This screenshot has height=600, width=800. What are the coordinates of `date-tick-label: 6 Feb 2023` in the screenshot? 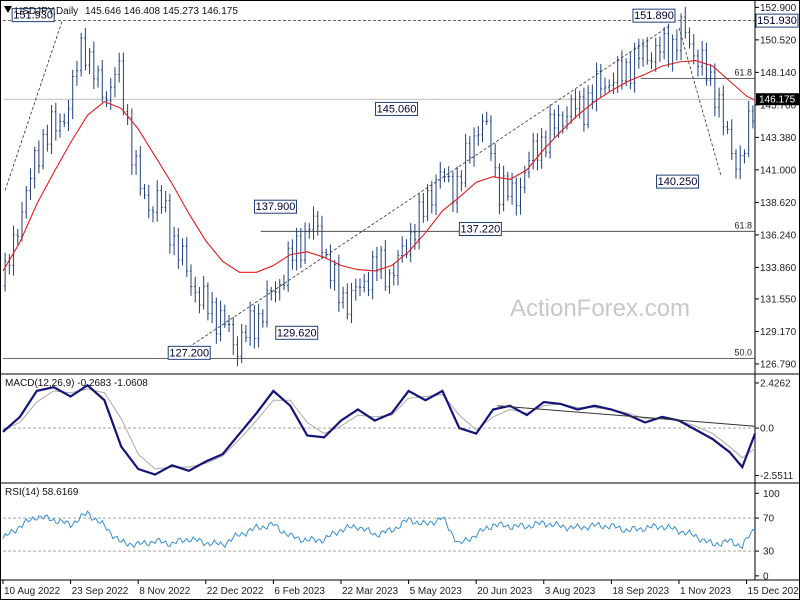 It's located at (299, 591).